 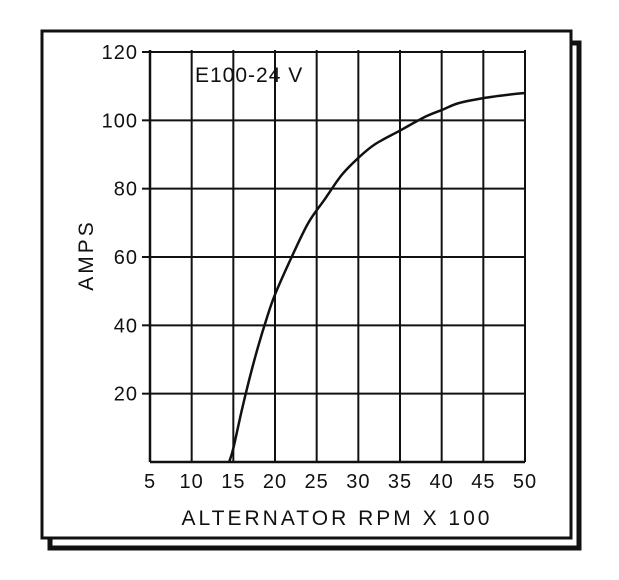 I want to click on y-tick-label: 20, so click(x=126, y=395).